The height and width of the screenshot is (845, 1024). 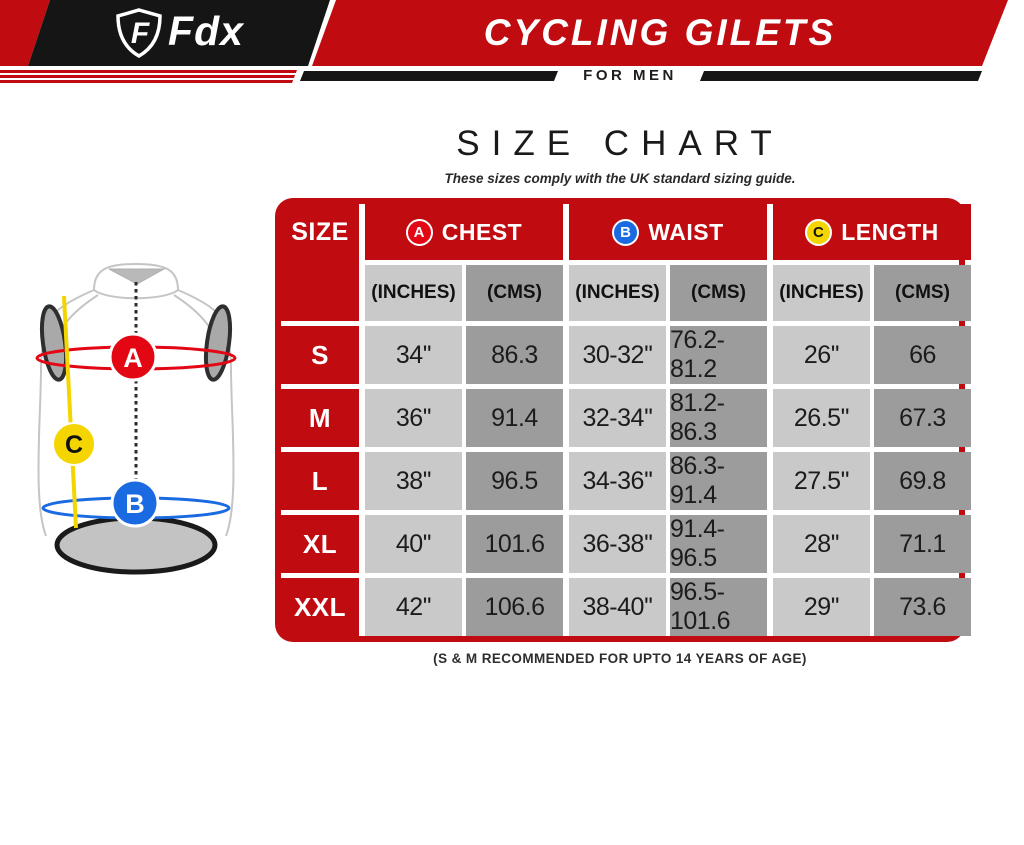 I want to click on table-cell: 91.4, so click(x=514, y=418).